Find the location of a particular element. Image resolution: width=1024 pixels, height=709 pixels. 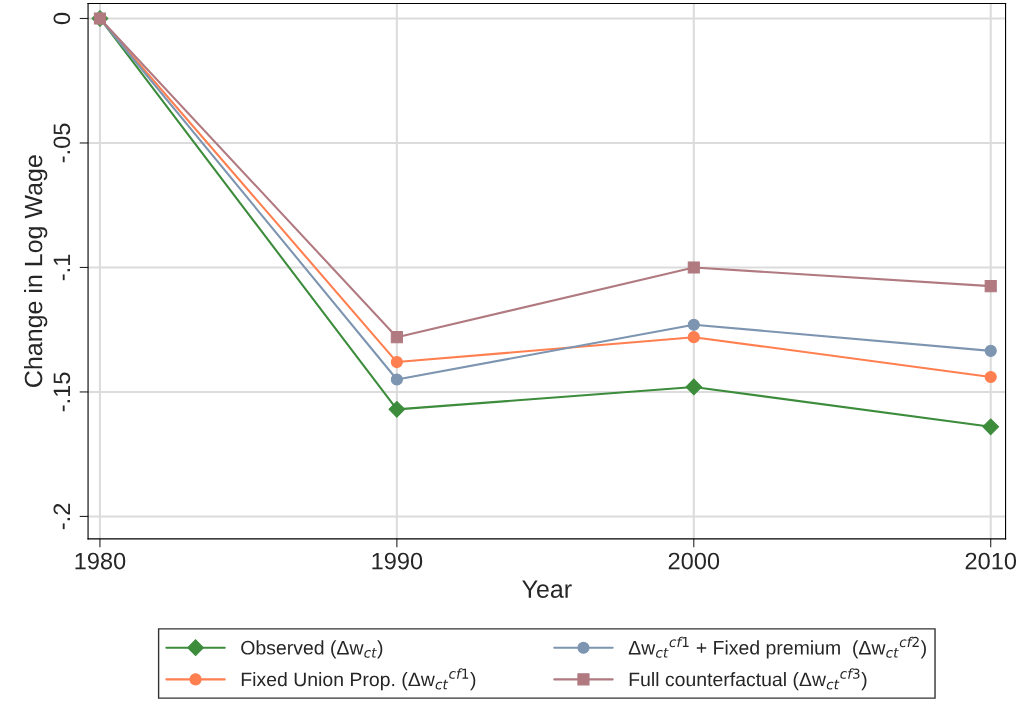

y-tick-label: -.05 is located at coordinates (62, 143).